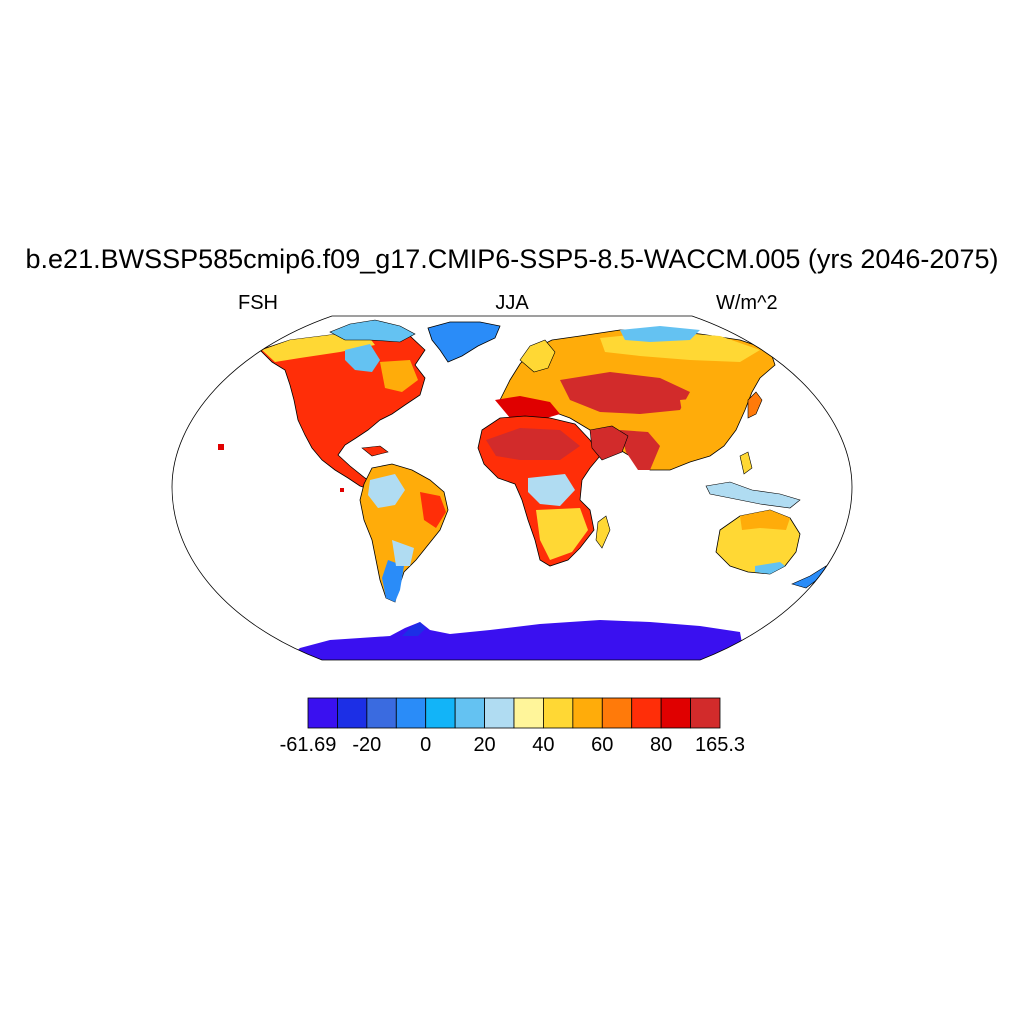 Image resolution: width=1024 pixels, height=1024 pixels. What do you see at coordinates (527, 408) in the screenshot?
I see `mediterranean-band` at bounding box center [527, 408].